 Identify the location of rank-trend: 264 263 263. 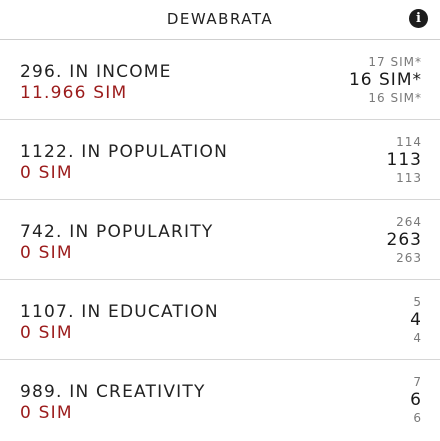
(404, 240).